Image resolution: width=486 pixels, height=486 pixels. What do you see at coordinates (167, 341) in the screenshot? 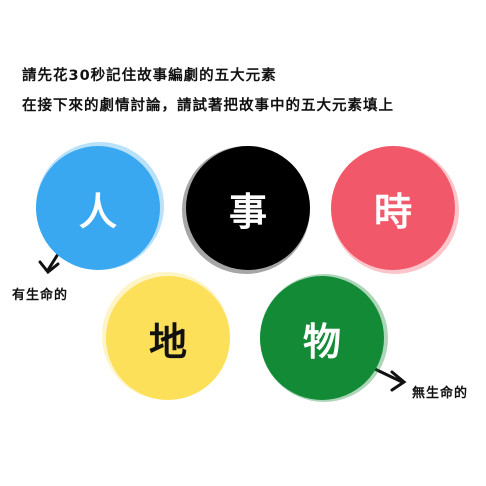
I see `element-place-label: 地` at bounding box center [167, 341].